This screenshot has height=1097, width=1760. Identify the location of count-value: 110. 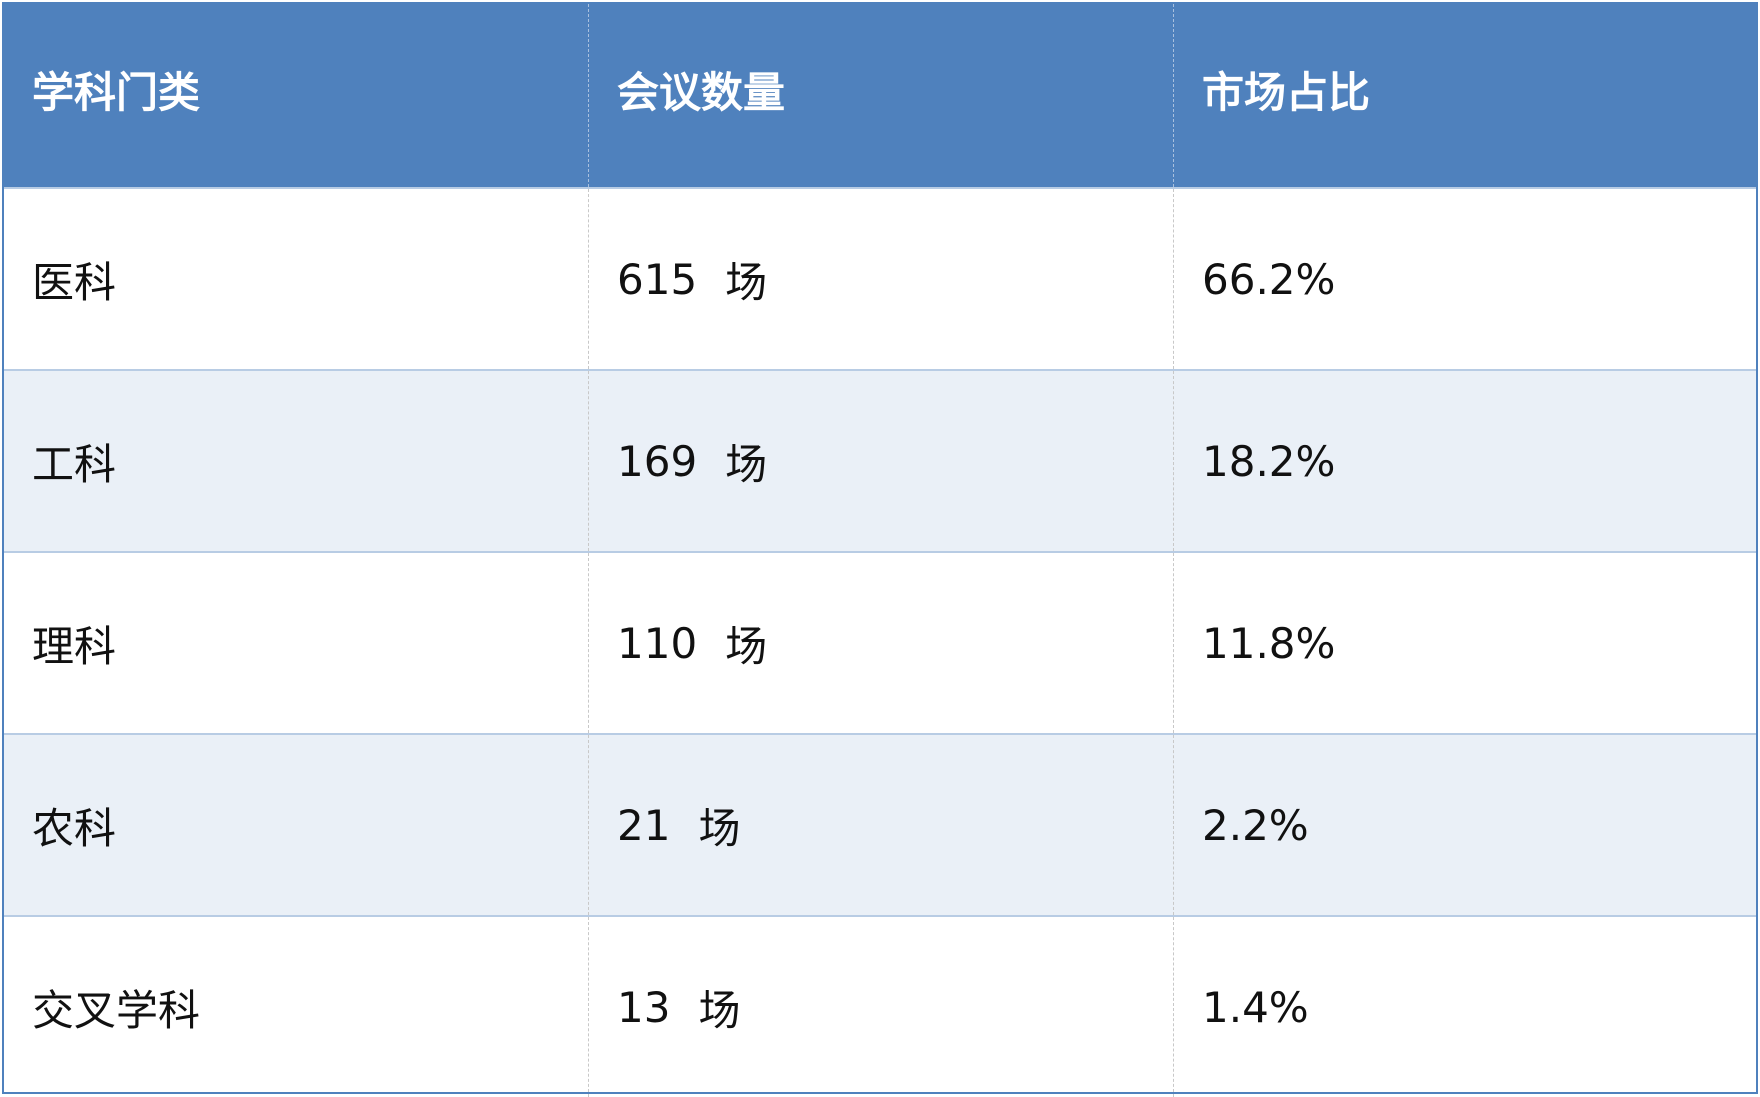
(657, 643).